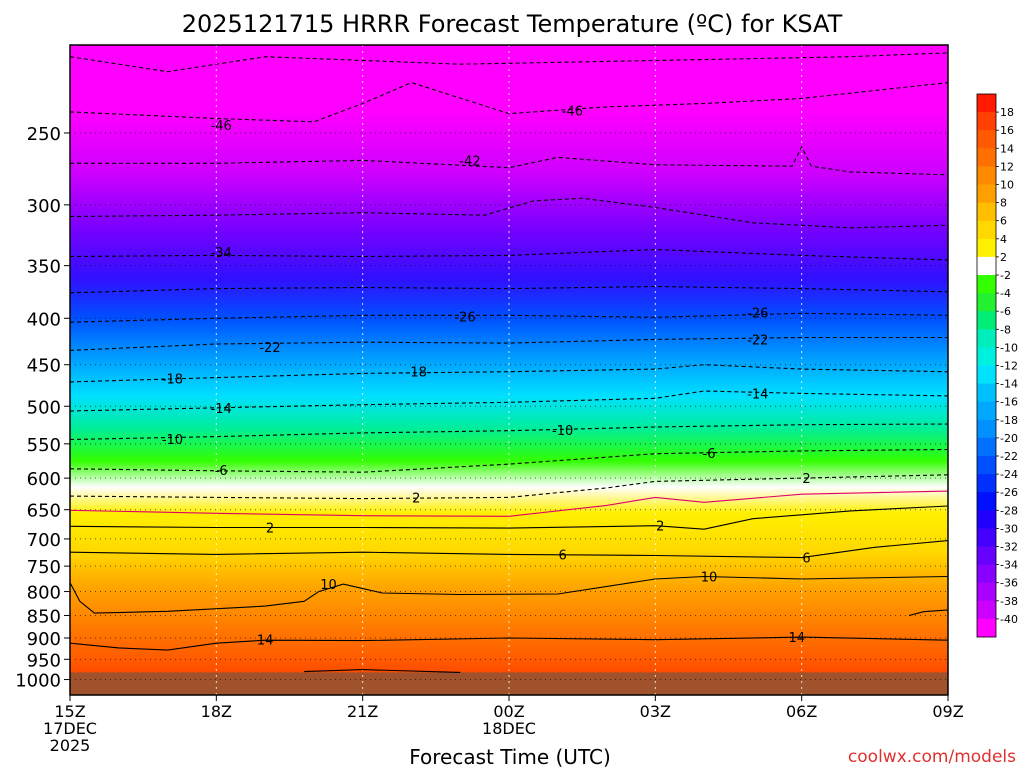  Describe the element at coordinates (44, 593) in the screenshot. I see `y-tick-label: 800` at that location.